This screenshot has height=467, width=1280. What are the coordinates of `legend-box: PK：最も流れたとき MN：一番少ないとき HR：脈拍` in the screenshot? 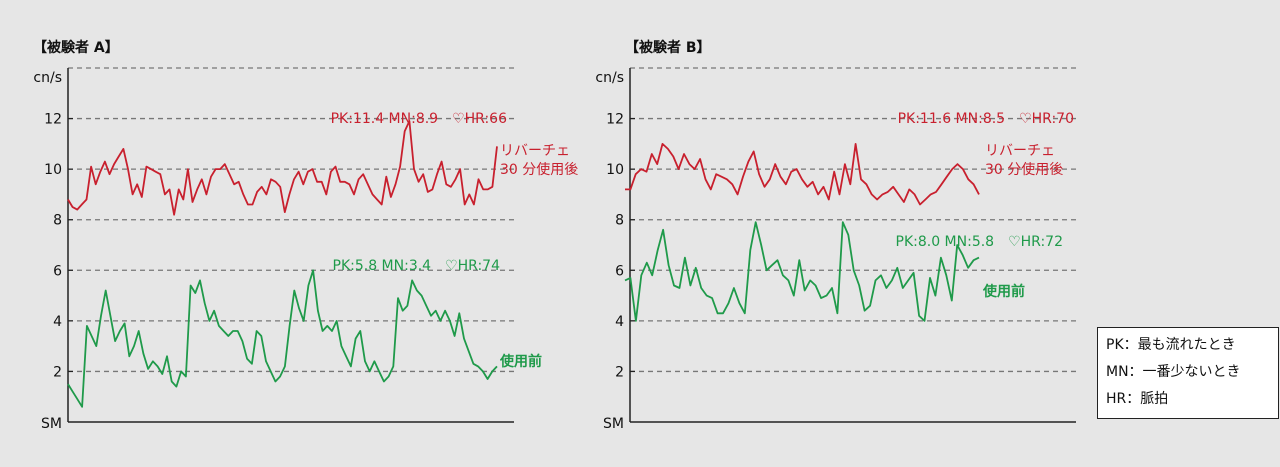 It's located at (1188, 373).